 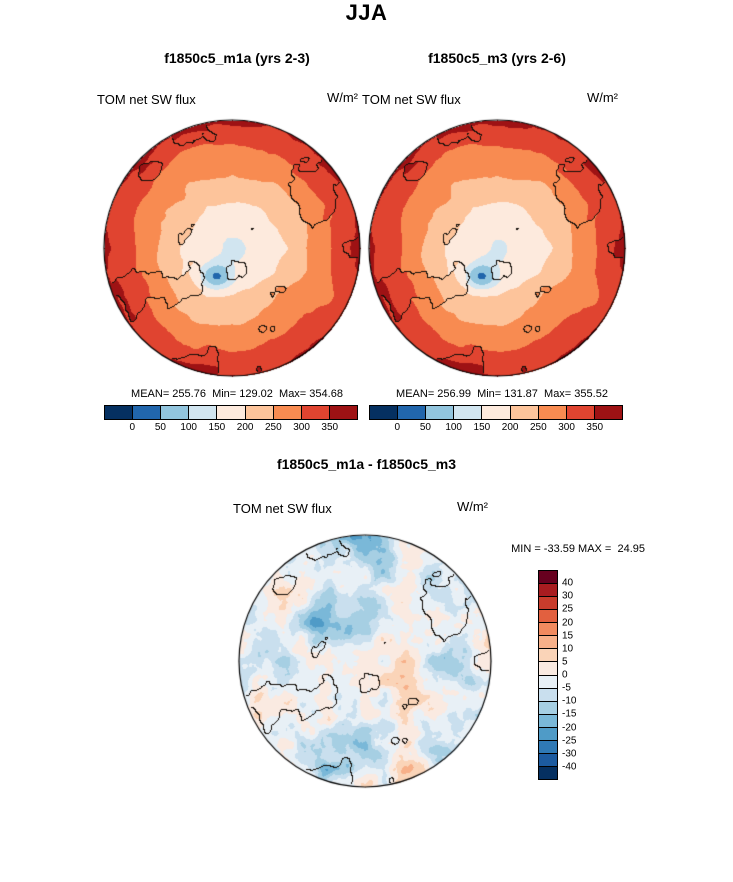 What do you see at coordinates (282, 508) in the screenshot?
I see `flux-label-diff: TOM net SW flux` at bounding box center [282, 508].